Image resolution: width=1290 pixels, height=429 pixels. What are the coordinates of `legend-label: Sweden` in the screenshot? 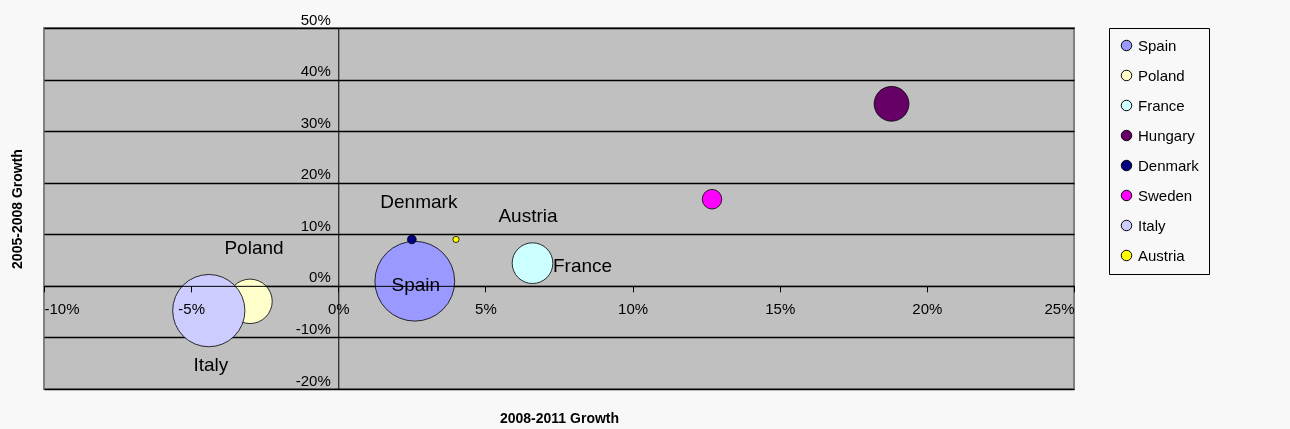 It's located at (1165, 195).